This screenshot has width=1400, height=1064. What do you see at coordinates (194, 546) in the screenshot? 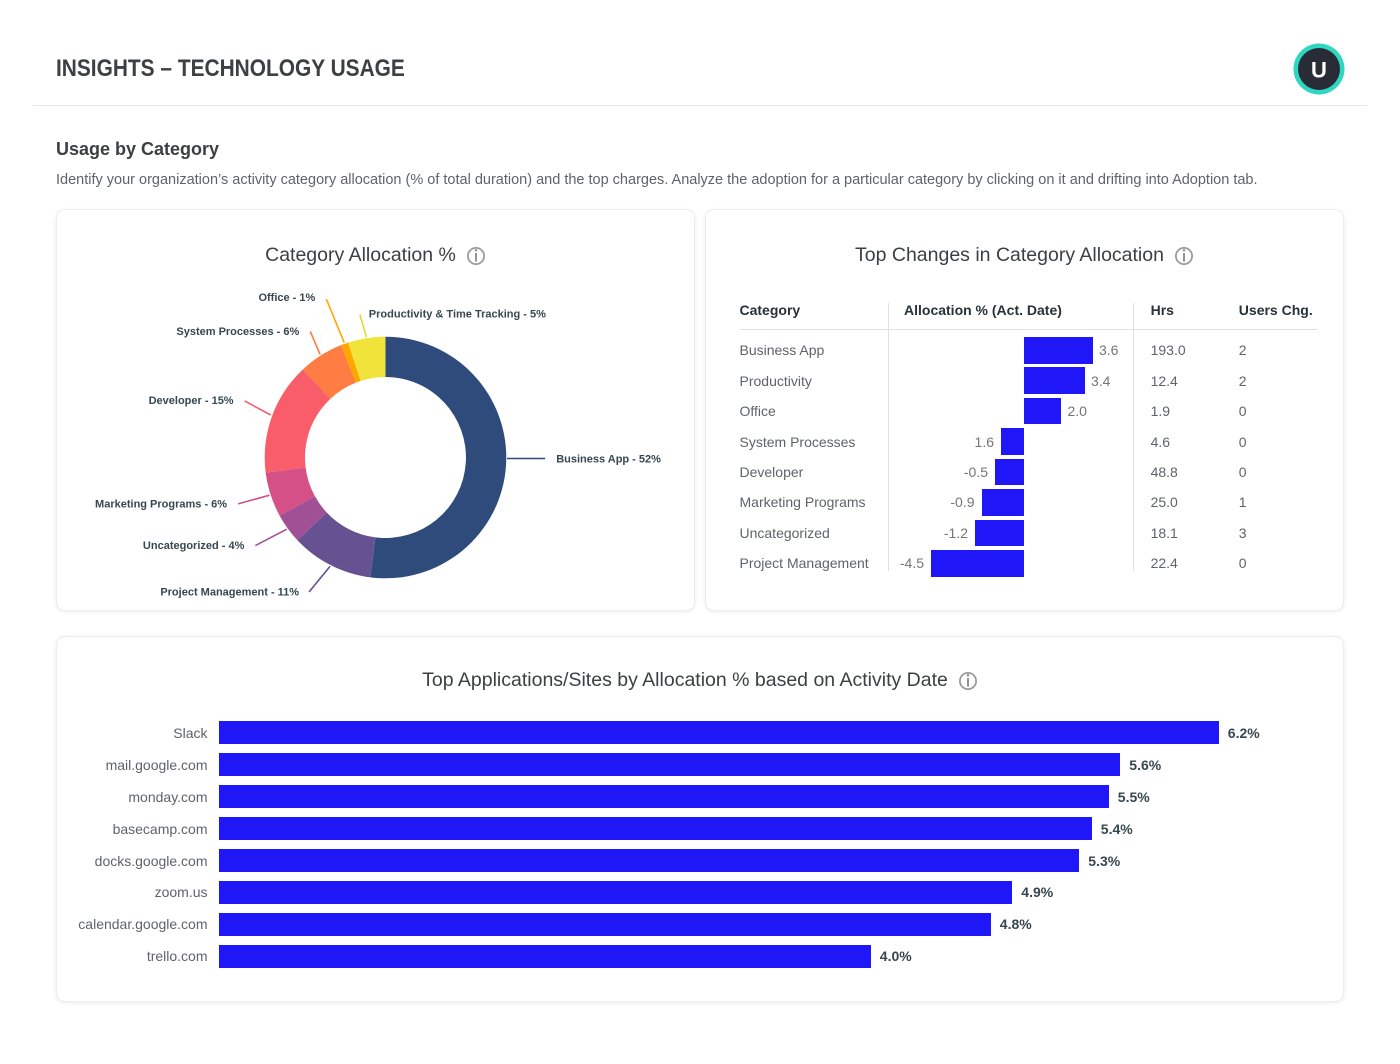
I see `svg-text: Uncategorized - 4%` at bounding box center [194, 546].